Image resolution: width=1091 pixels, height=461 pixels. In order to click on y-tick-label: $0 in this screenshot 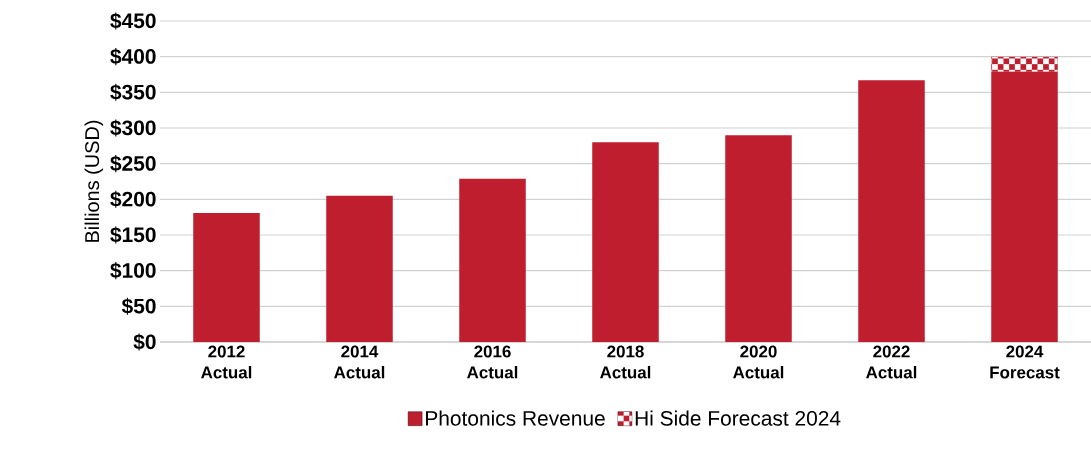, I will do `click(144, 342)`.